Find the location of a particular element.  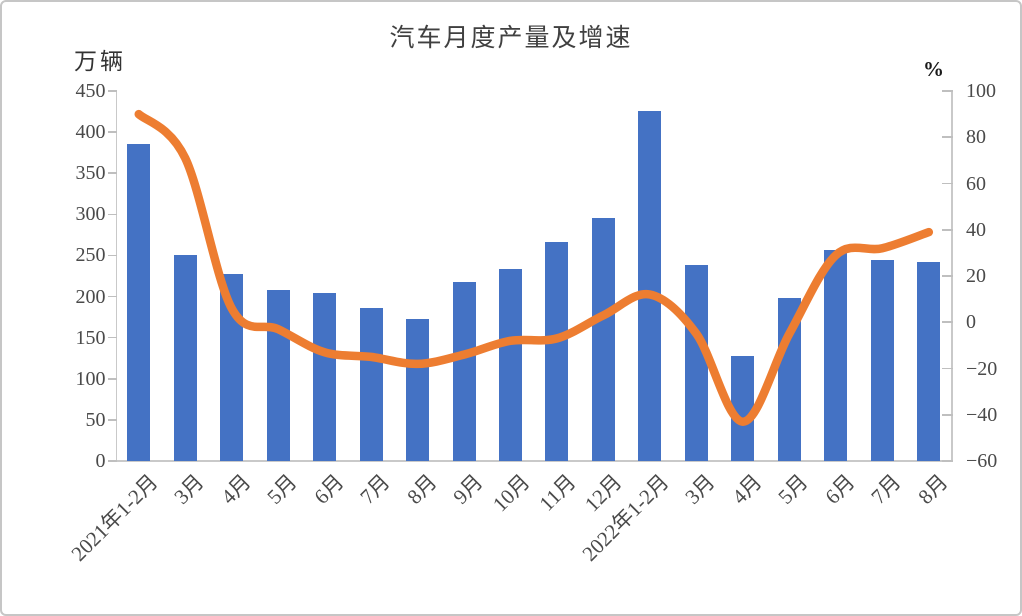

right-axis-tick-label: −20 is located at coordinates (982, 368).